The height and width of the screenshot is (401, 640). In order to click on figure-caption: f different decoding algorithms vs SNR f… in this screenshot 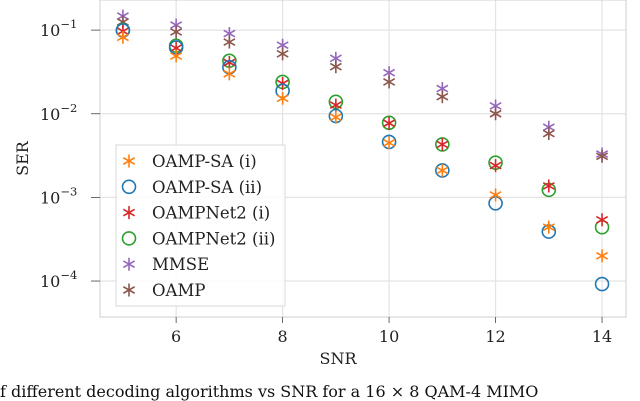, I will do `click(269, 391)`.